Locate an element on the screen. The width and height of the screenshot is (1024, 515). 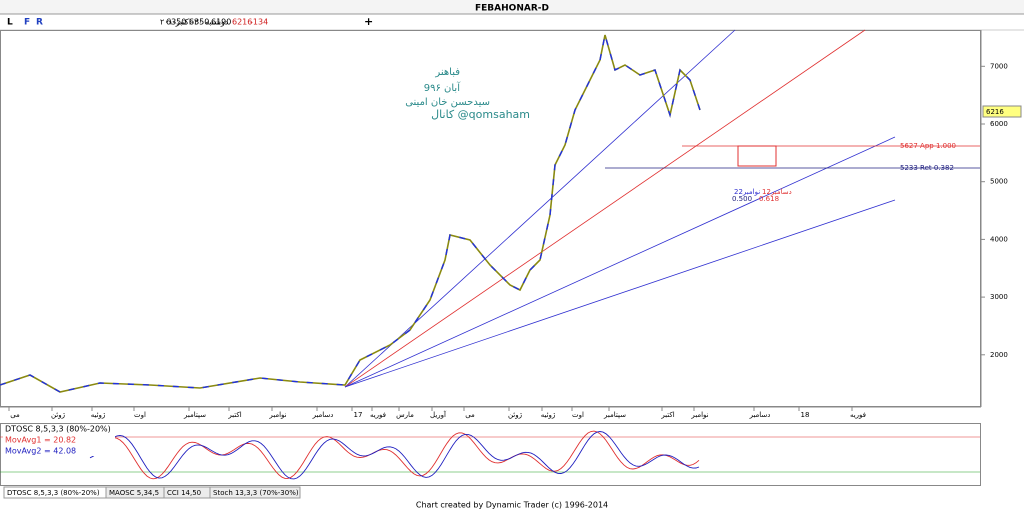
price-axis: 7000 6000 5000 4000 3000 2000 is located at coordinates (994, 210).